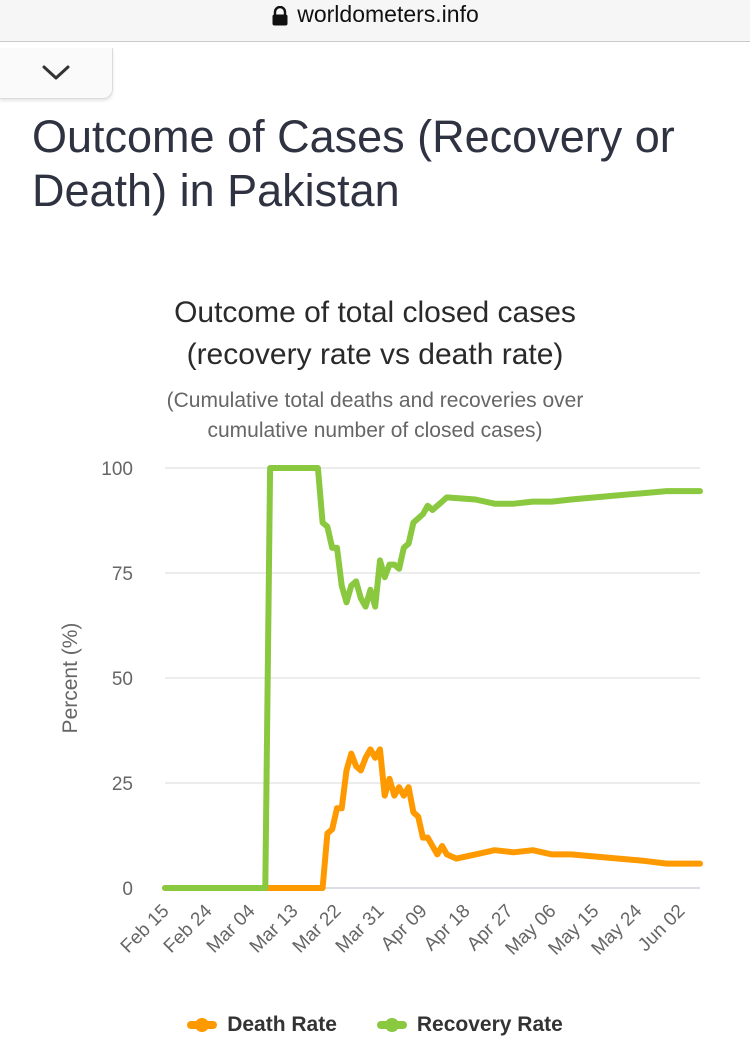 The image size is (750, 1055). I want to click on x-tick-label: Apr 09, so click(404, 928).